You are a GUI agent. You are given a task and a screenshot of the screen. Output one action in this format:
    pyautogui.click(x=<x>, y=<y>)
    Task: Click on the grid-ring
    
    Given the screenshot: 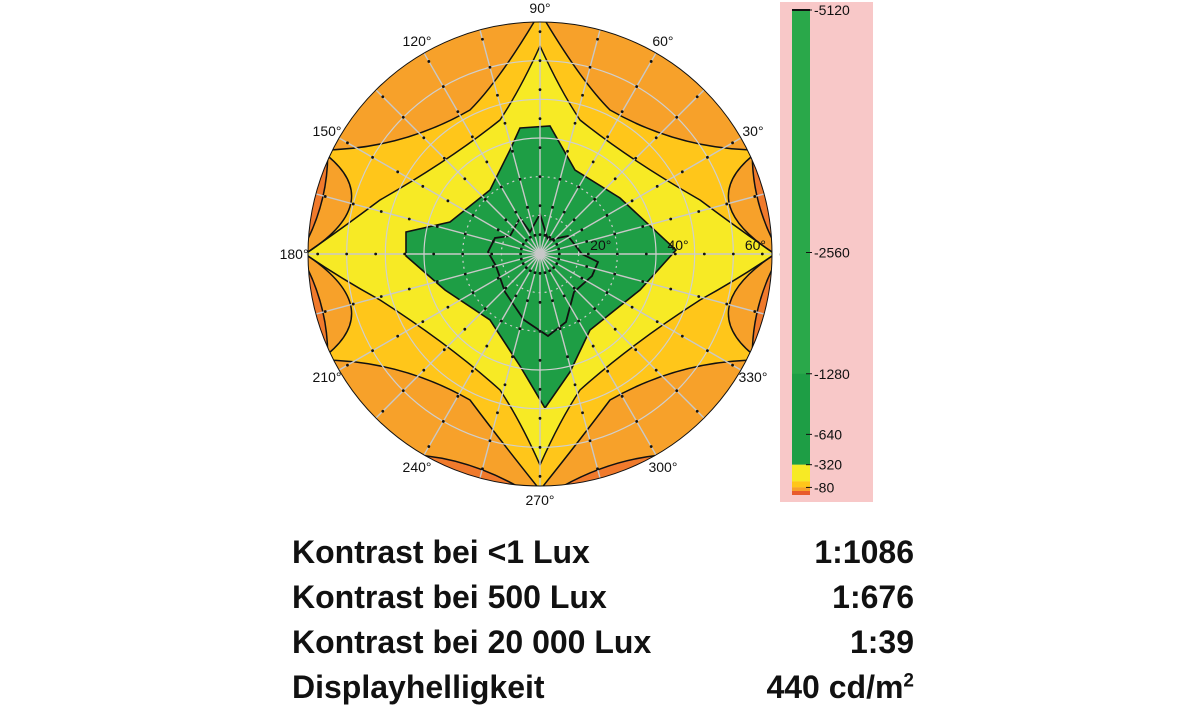 What is the action you would take?
    pyautogui.click(x=540, y=254)
    